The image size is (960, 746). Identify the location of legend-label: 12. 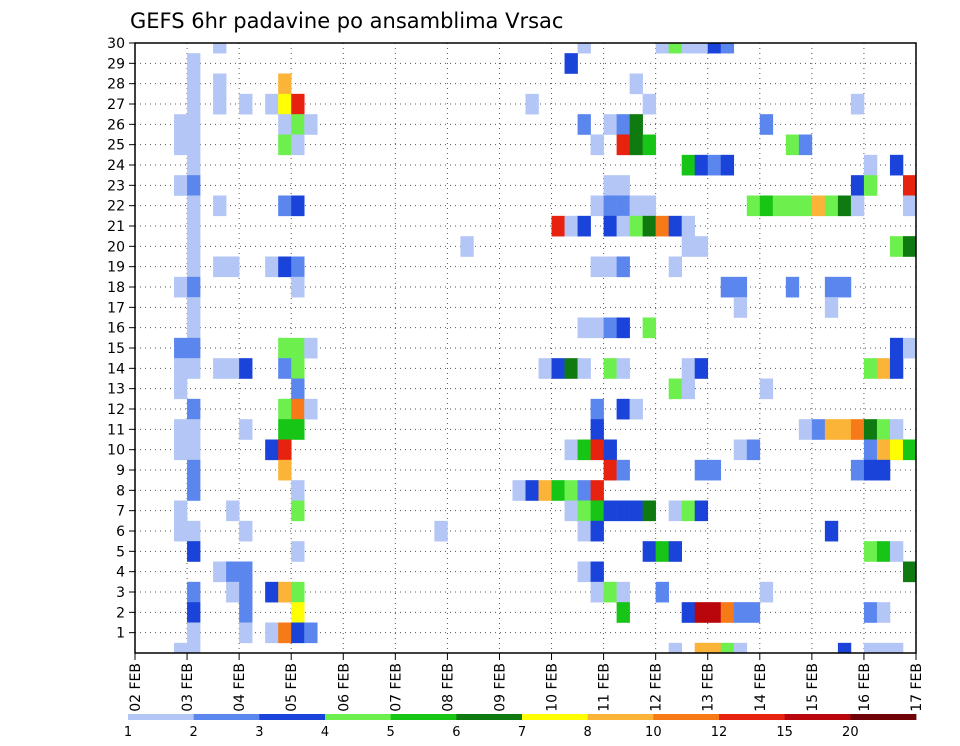
(719, 732).